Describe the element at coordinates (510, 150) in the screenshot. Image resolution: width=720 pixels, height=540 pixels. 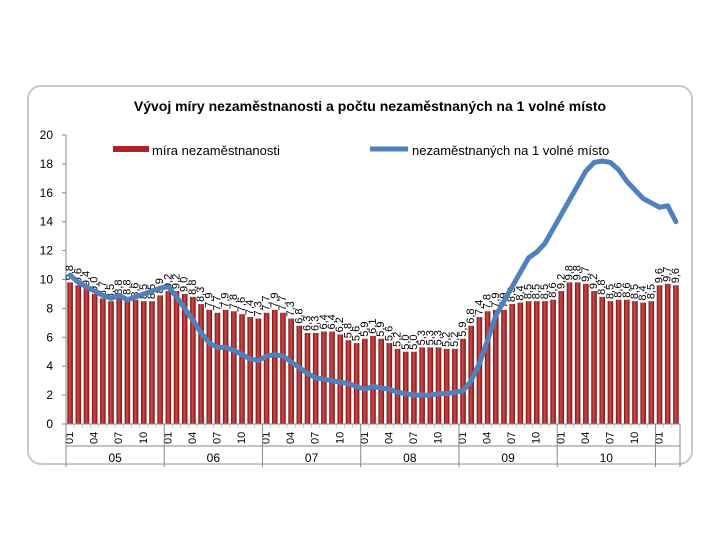
I see `legend-label-ratio: nezaměstnaných na 1 volné místo` at that location.